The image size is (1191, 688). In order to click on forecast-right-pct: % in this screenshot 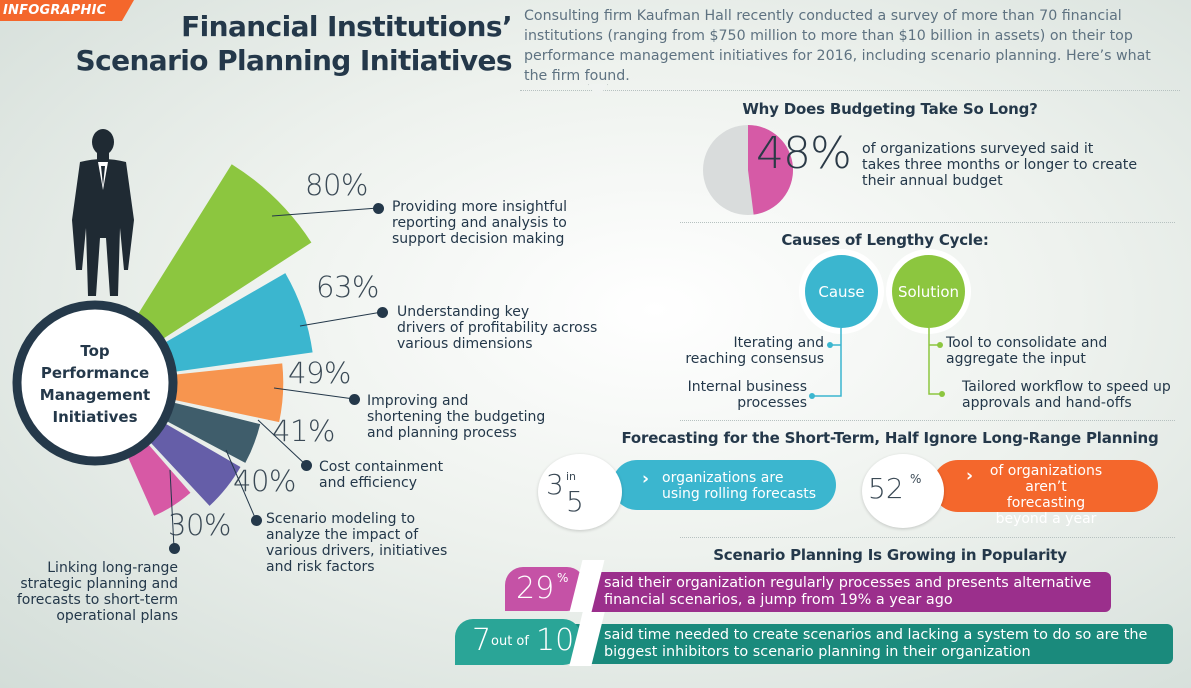, I will do `click(916, 479)`.